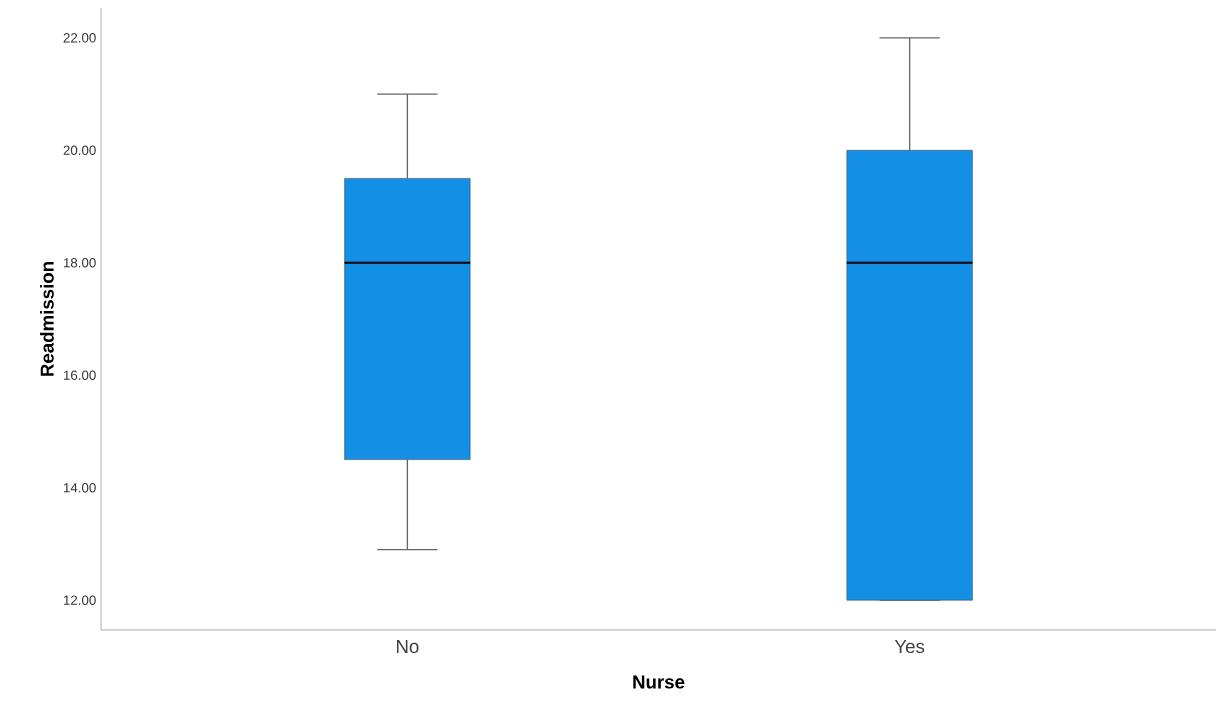 The image size is (1221, 719). Describe the element at coordinates (659, 682) in the screenshot. I see `x-axis-title: Nurse` at that location.